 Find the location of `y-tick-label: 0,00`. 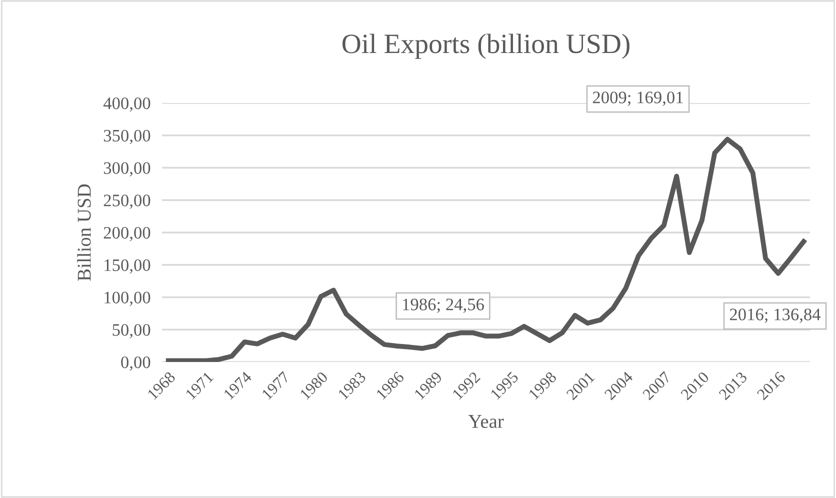

y-tick-label: 0,00 is located at coordinates (135, 363).